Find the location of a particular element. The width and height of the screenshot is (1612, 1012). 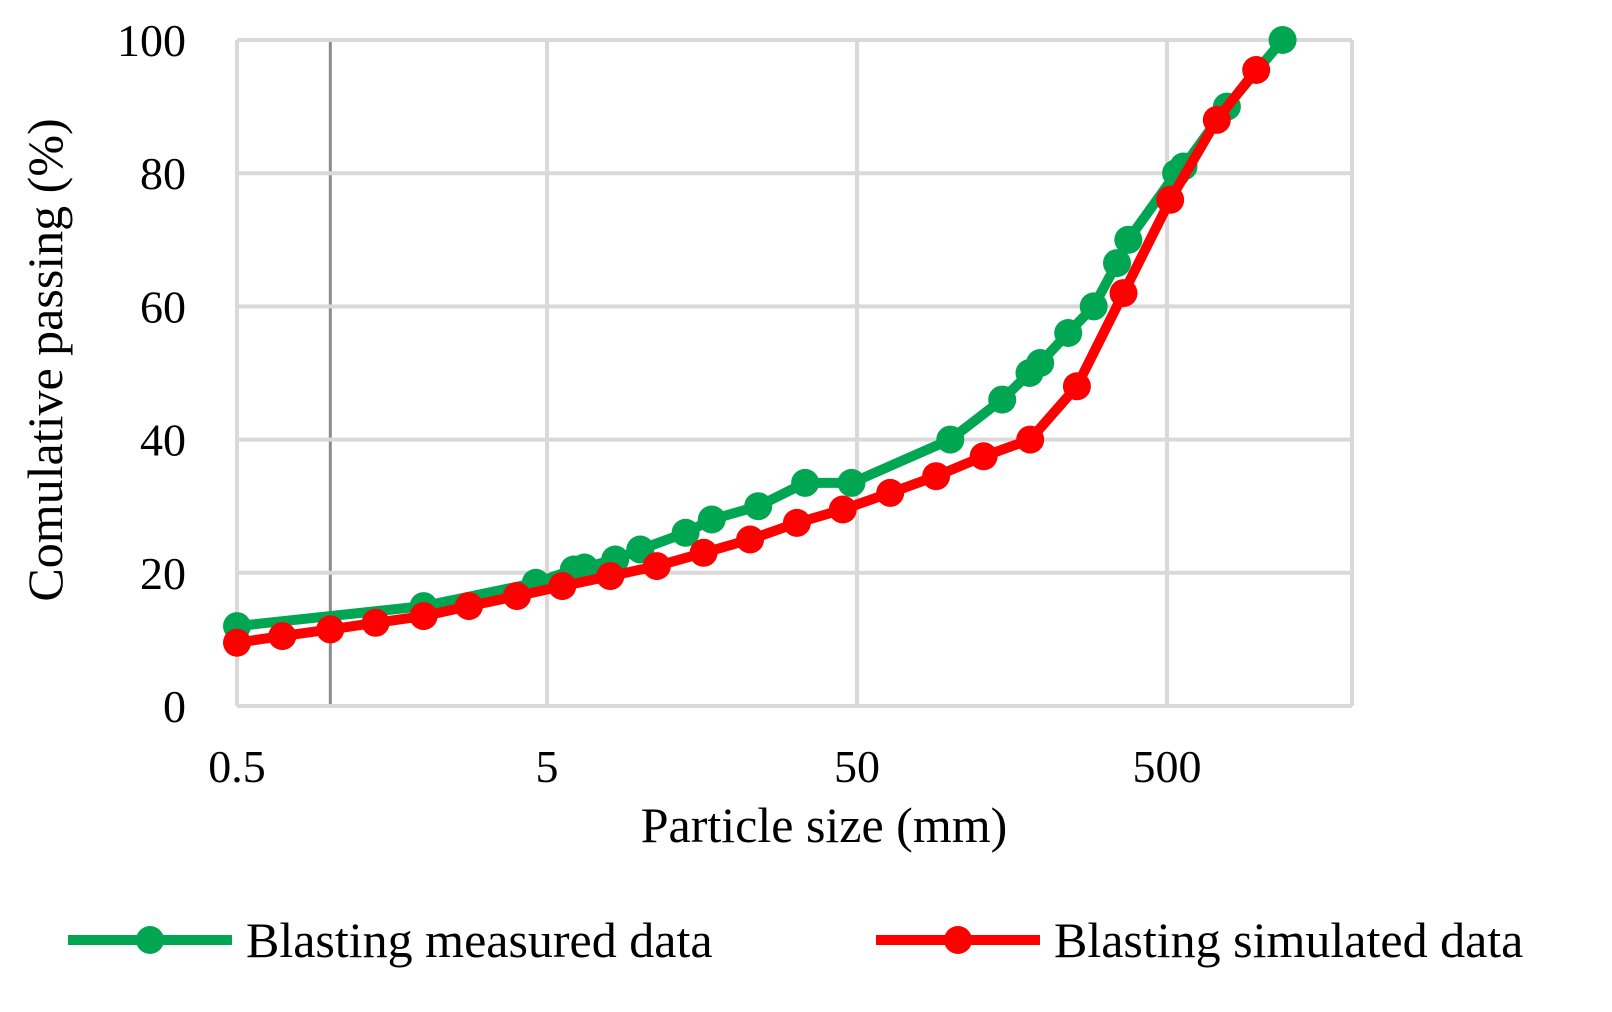

y-tick-label: 60 is located at coordinates (163, 306).